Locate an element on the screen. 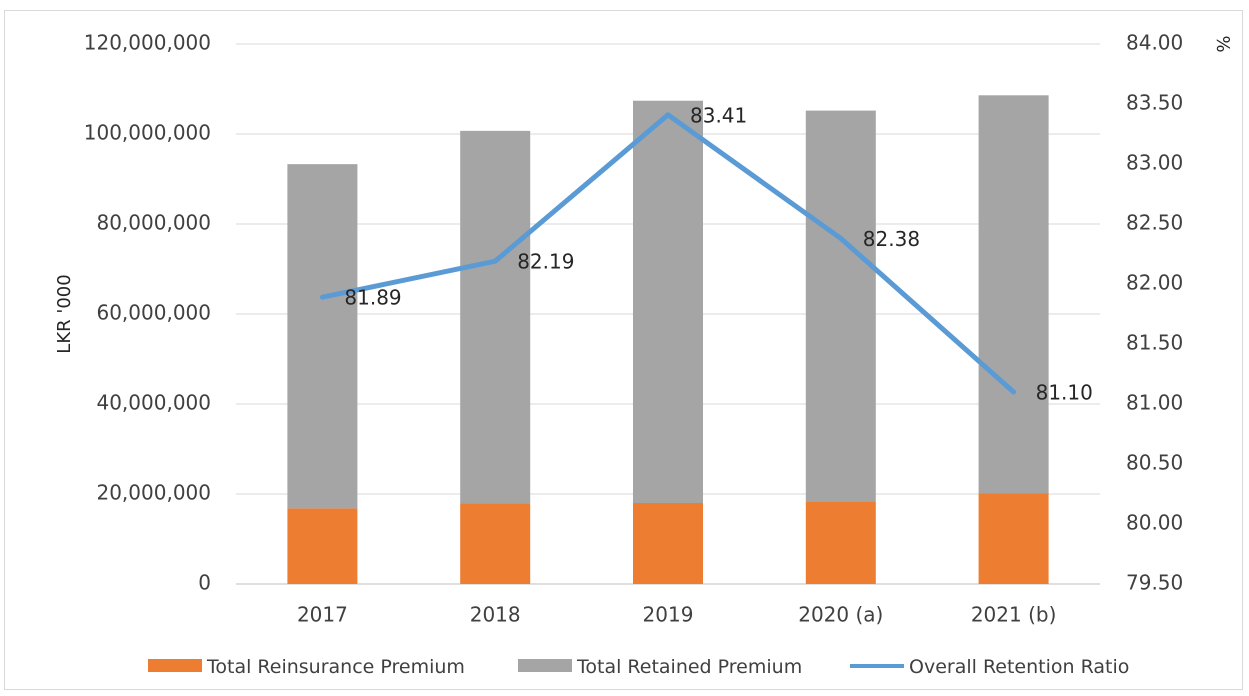 Image resolution: width=1249 pixels, height=696 pixels. x-tick-label: 2019 is located at coordinates (668, 615).